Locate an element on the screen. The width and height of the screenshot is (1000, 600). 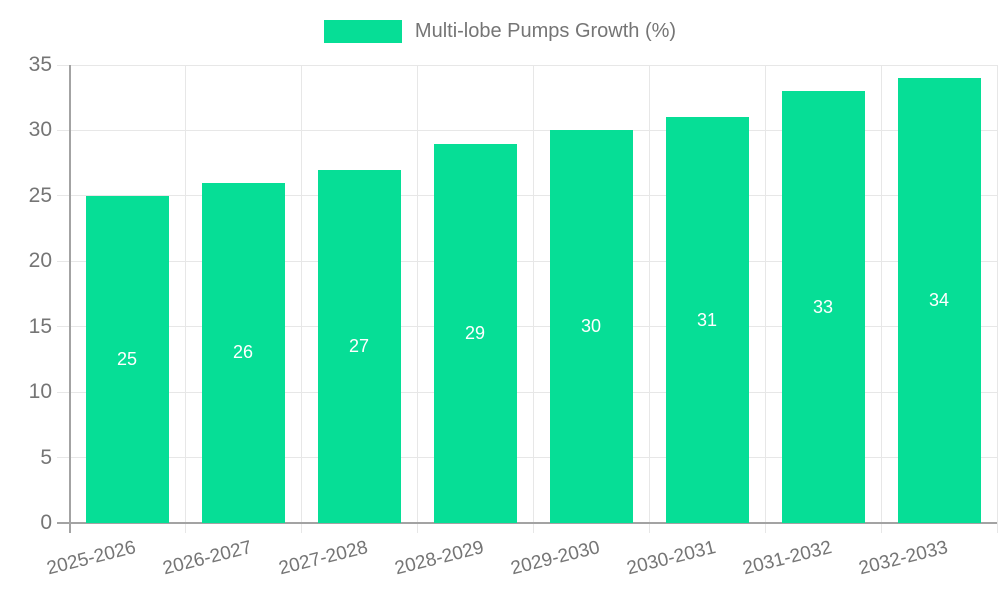
bar-value-label: 25 is located at coordinates (127, 358).